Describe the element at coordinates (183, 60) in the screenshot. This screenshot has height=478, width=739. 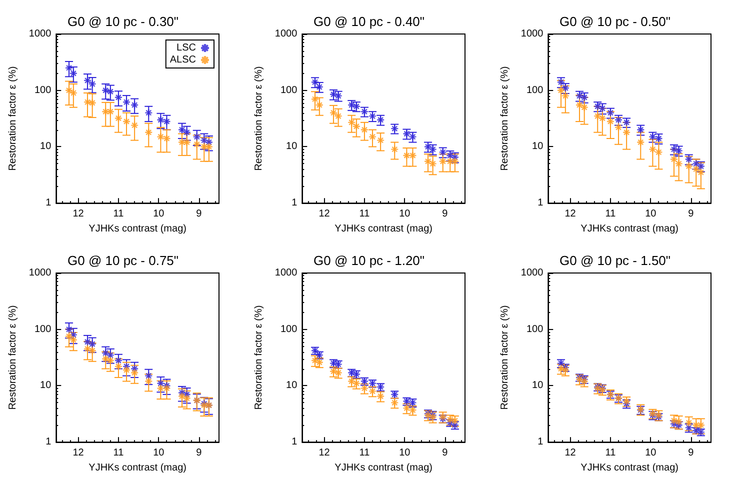
I see `legend-label: ALSC` at that location.